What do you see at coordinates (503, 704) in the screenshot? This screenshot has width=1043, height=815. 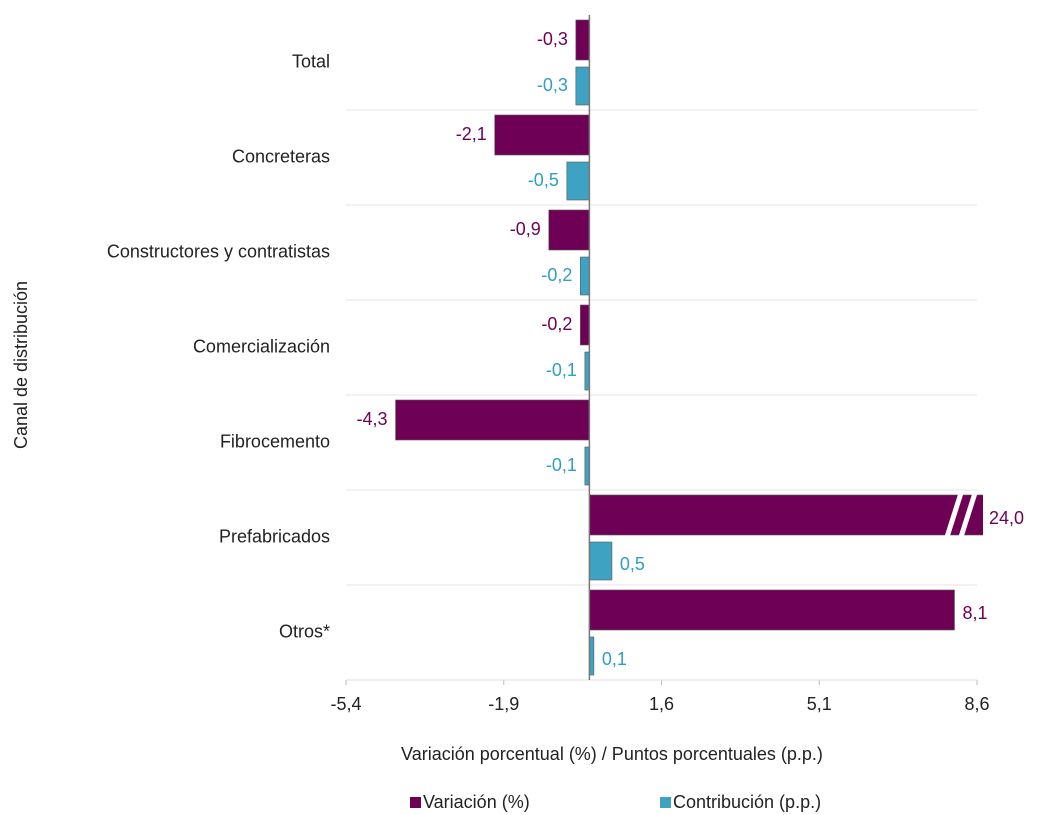 I see `x-tick-label: -1,9` at bounding box center [503, 704].